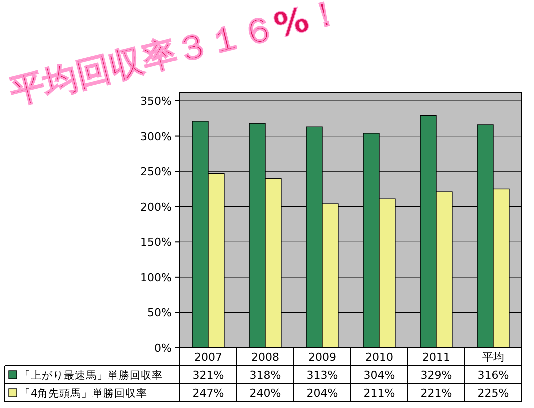 The image size is (534, 408). Describe the element at coordinates (91, 375) in the screenshot. I see `legend-label: 「上がり最速馬」単勝回収率` at that location.